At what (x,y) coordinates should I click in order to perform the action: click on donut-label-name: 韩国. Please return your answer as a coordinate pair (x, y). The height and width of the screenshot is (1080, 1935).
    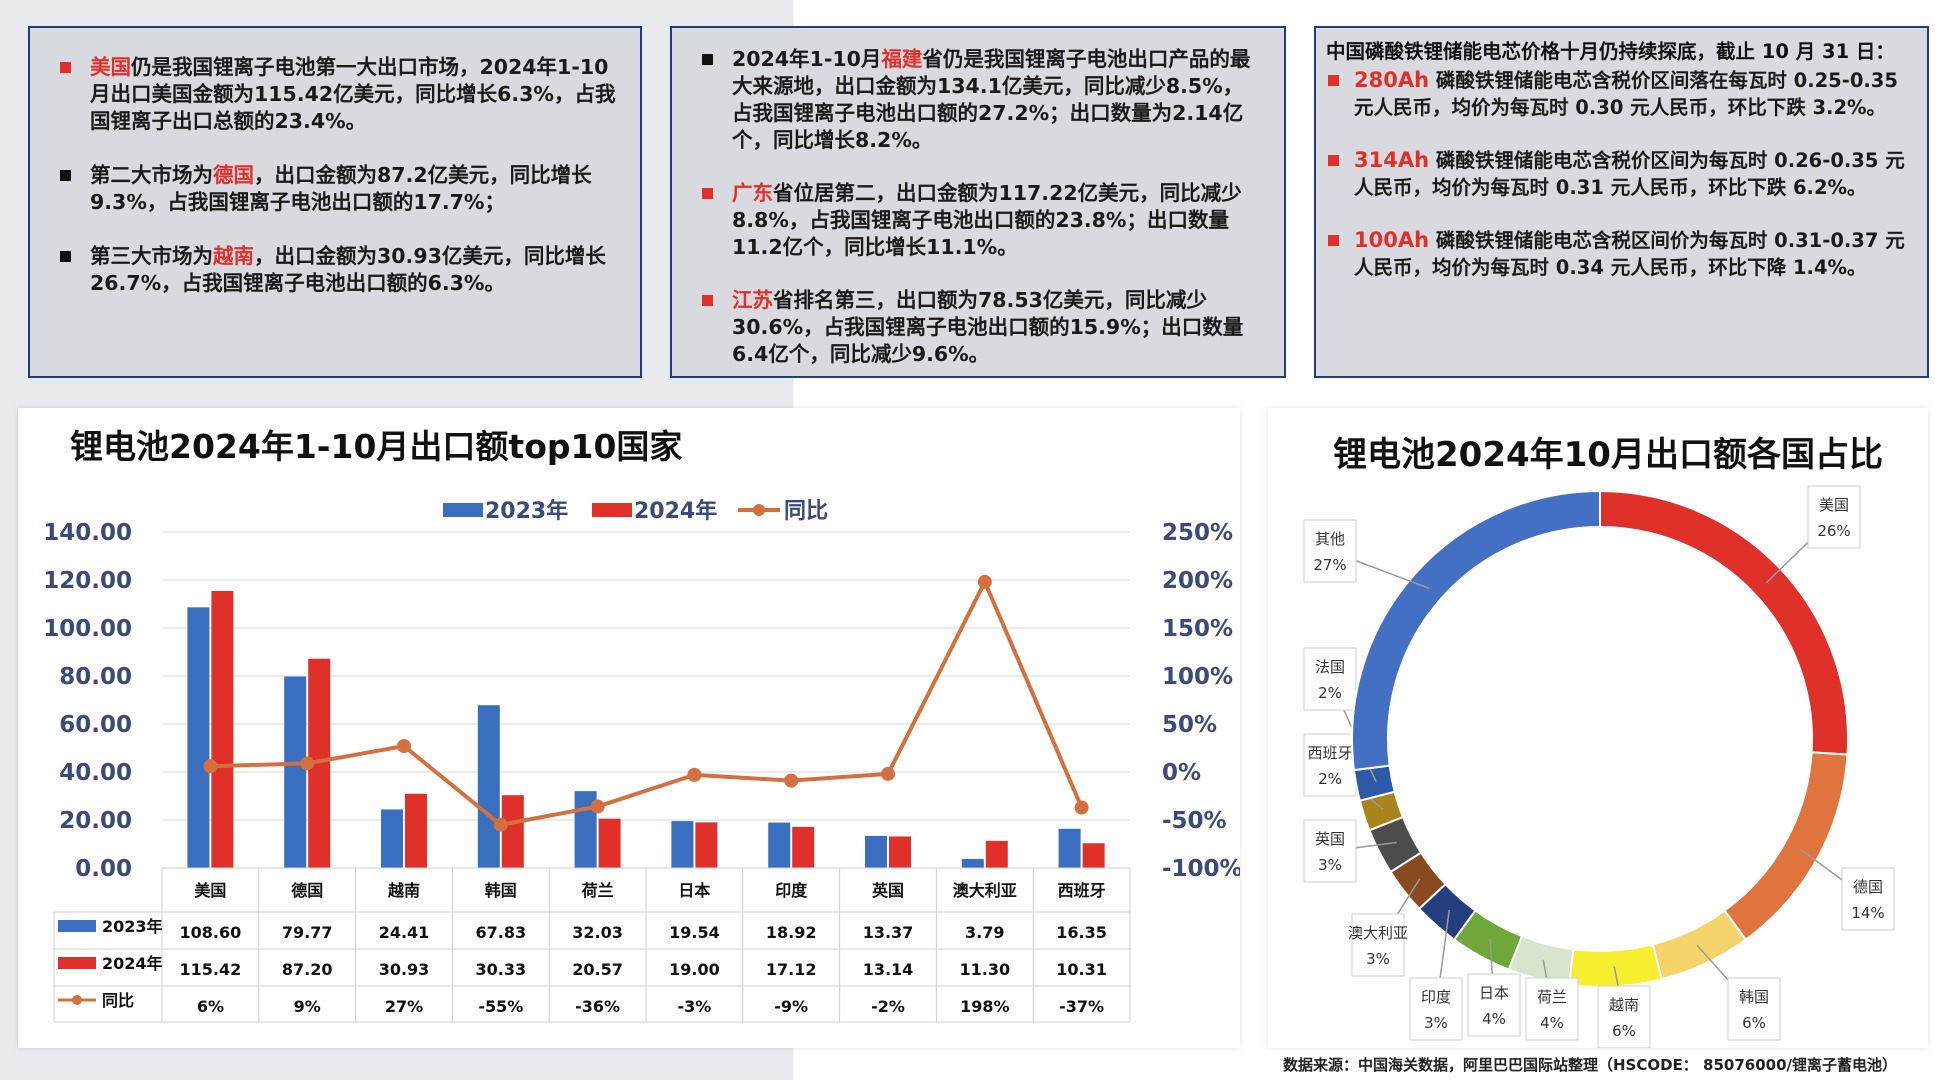
    Looking at the image, I should click on (1754, 997).